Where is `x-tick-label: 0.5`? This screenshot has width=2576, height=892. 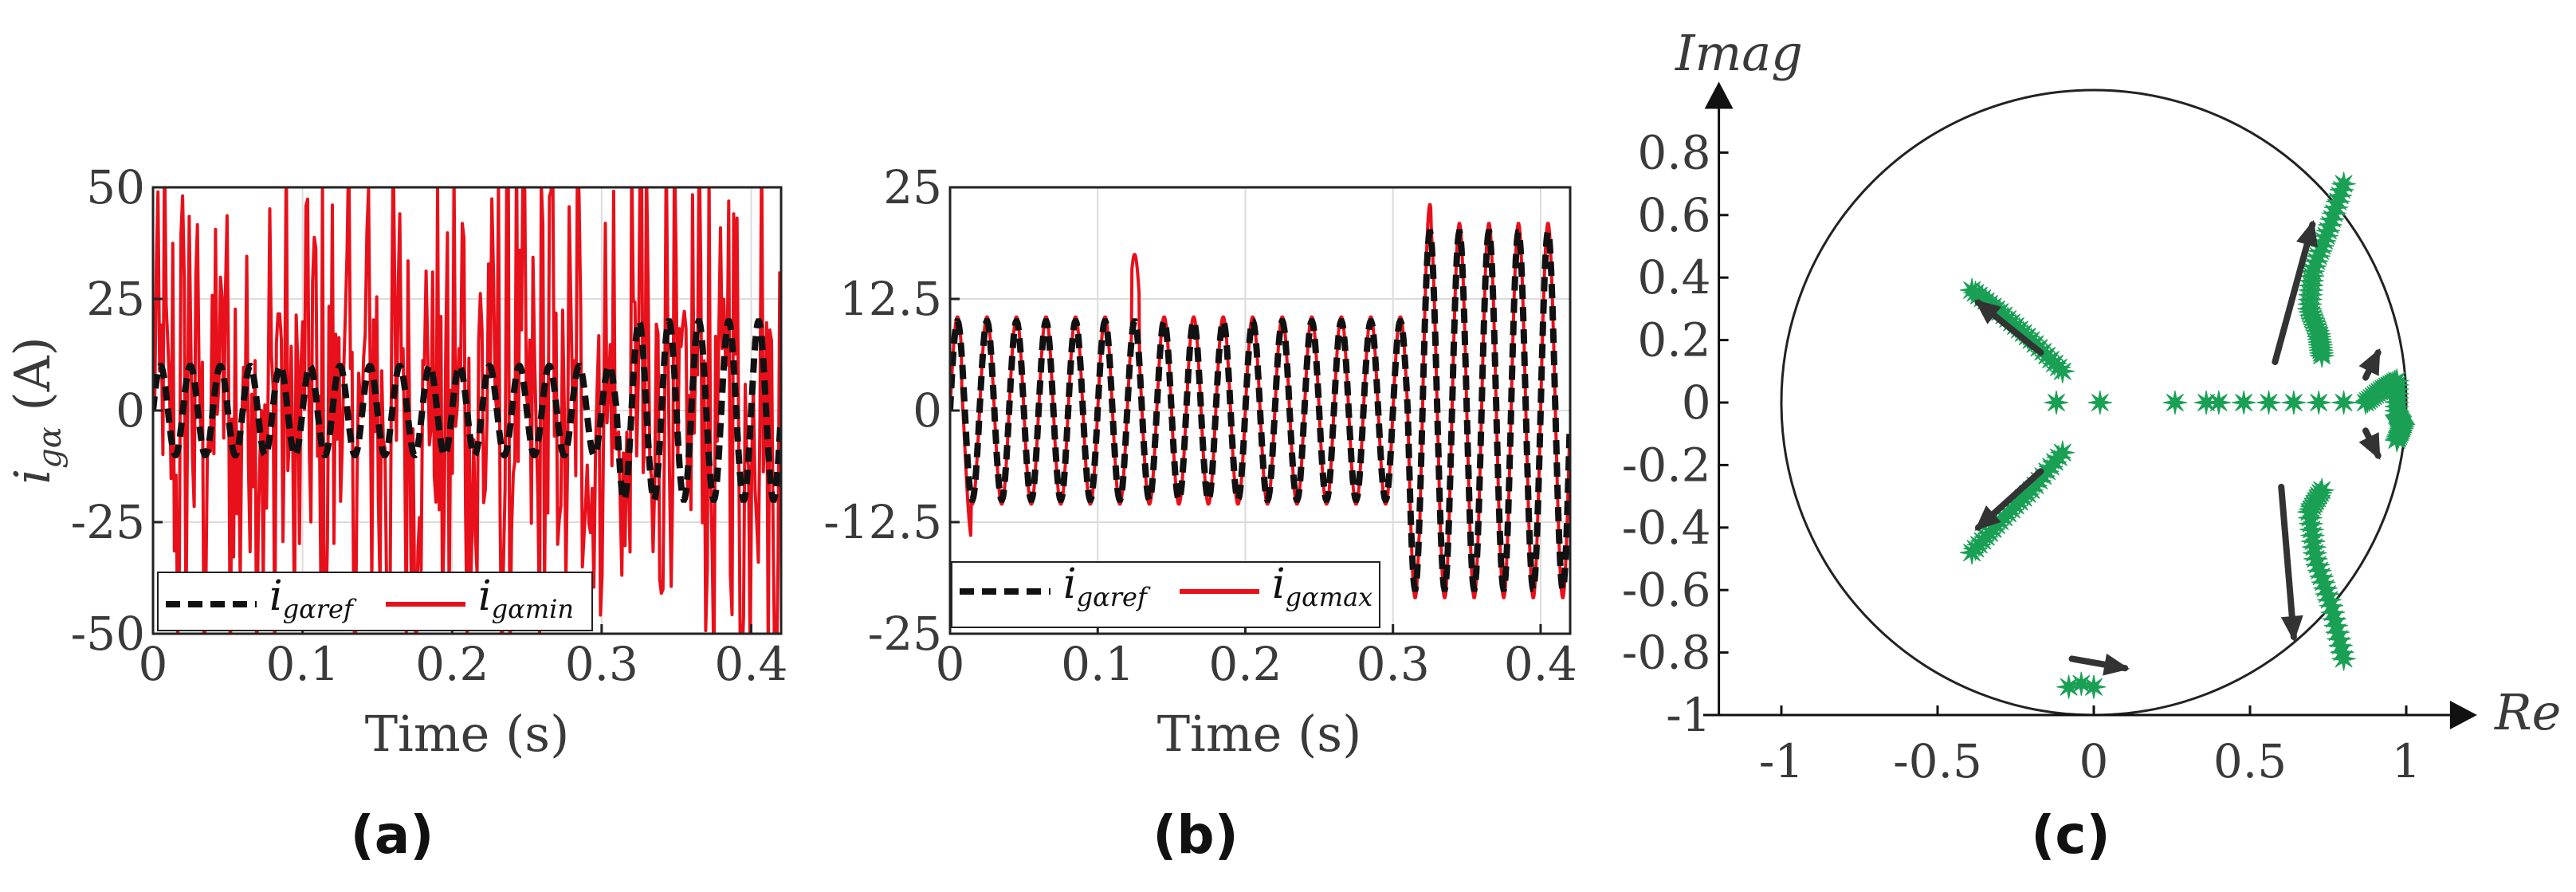 x-tick-label: 0.5 is located at coordinates (2250, 761).